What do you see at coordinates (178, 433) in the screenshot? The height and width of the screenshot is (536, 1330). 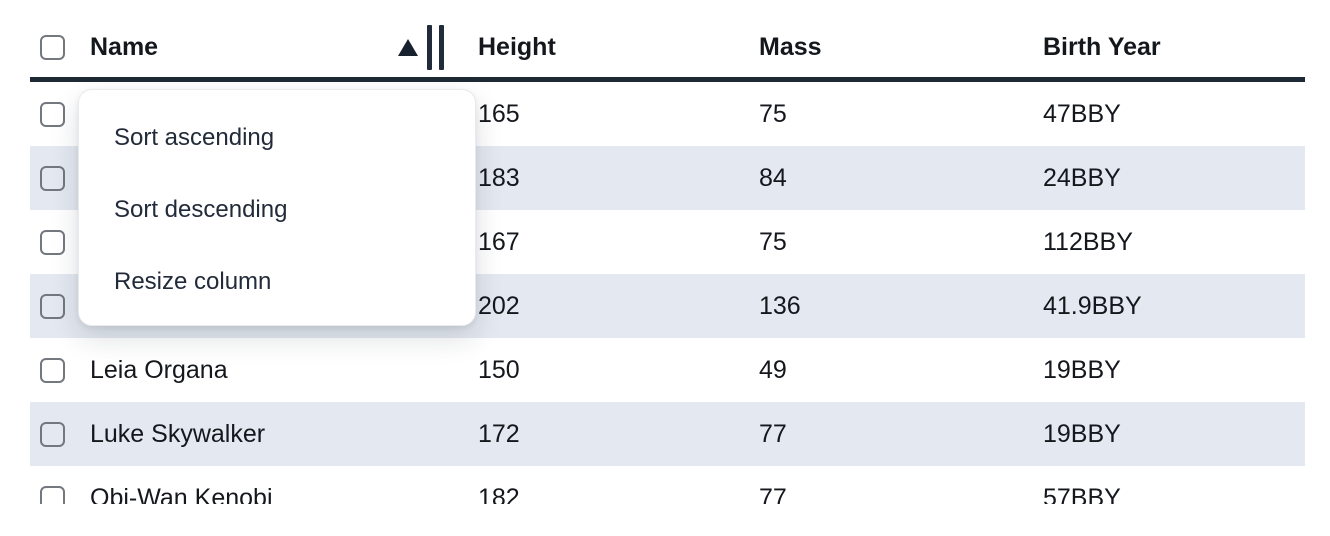 I see `cell-name: Luke Skywalker` at bounding box center [178, 433].